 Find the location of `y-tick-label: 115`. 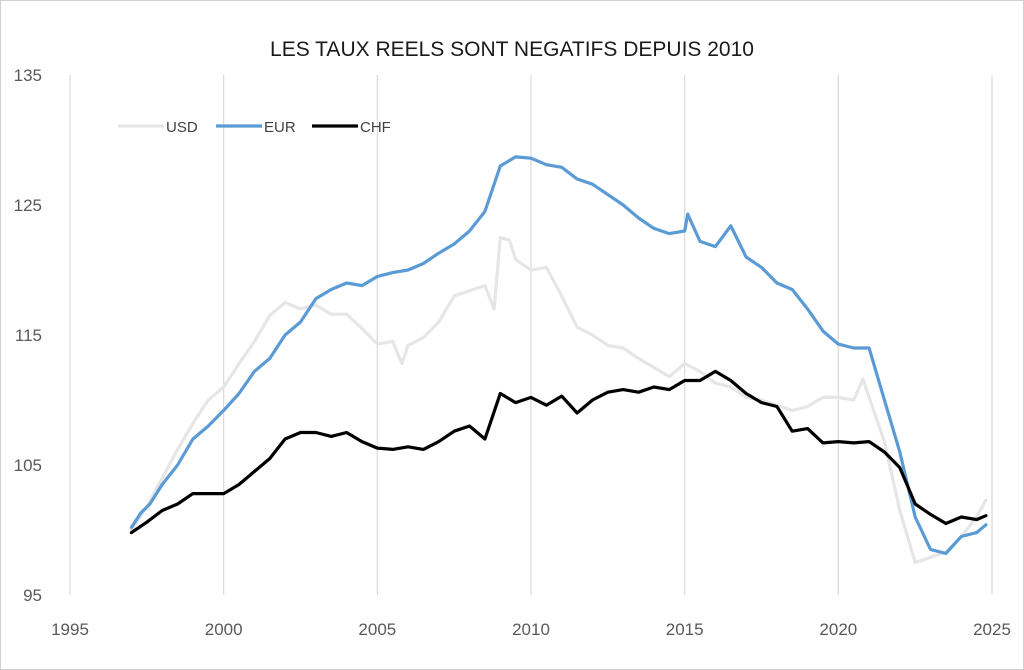

y-tick-label: 115 is located at coordinates (28, 335).